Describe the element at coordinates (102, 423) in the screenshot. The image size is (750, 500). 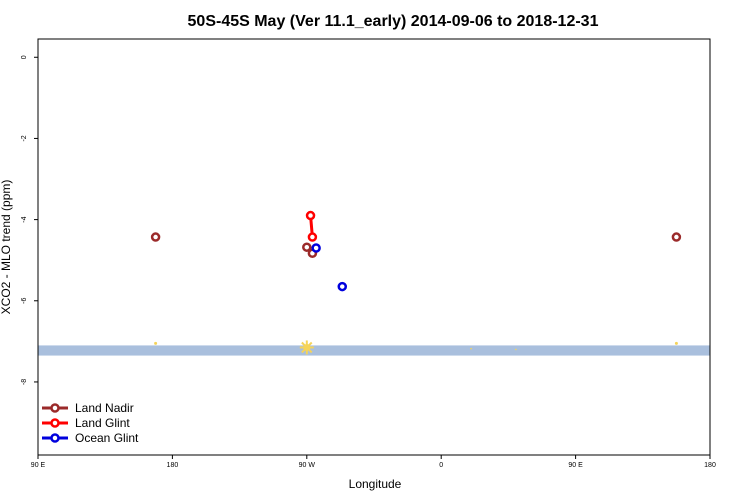
I see `legend-label: Land Glint` at that location.